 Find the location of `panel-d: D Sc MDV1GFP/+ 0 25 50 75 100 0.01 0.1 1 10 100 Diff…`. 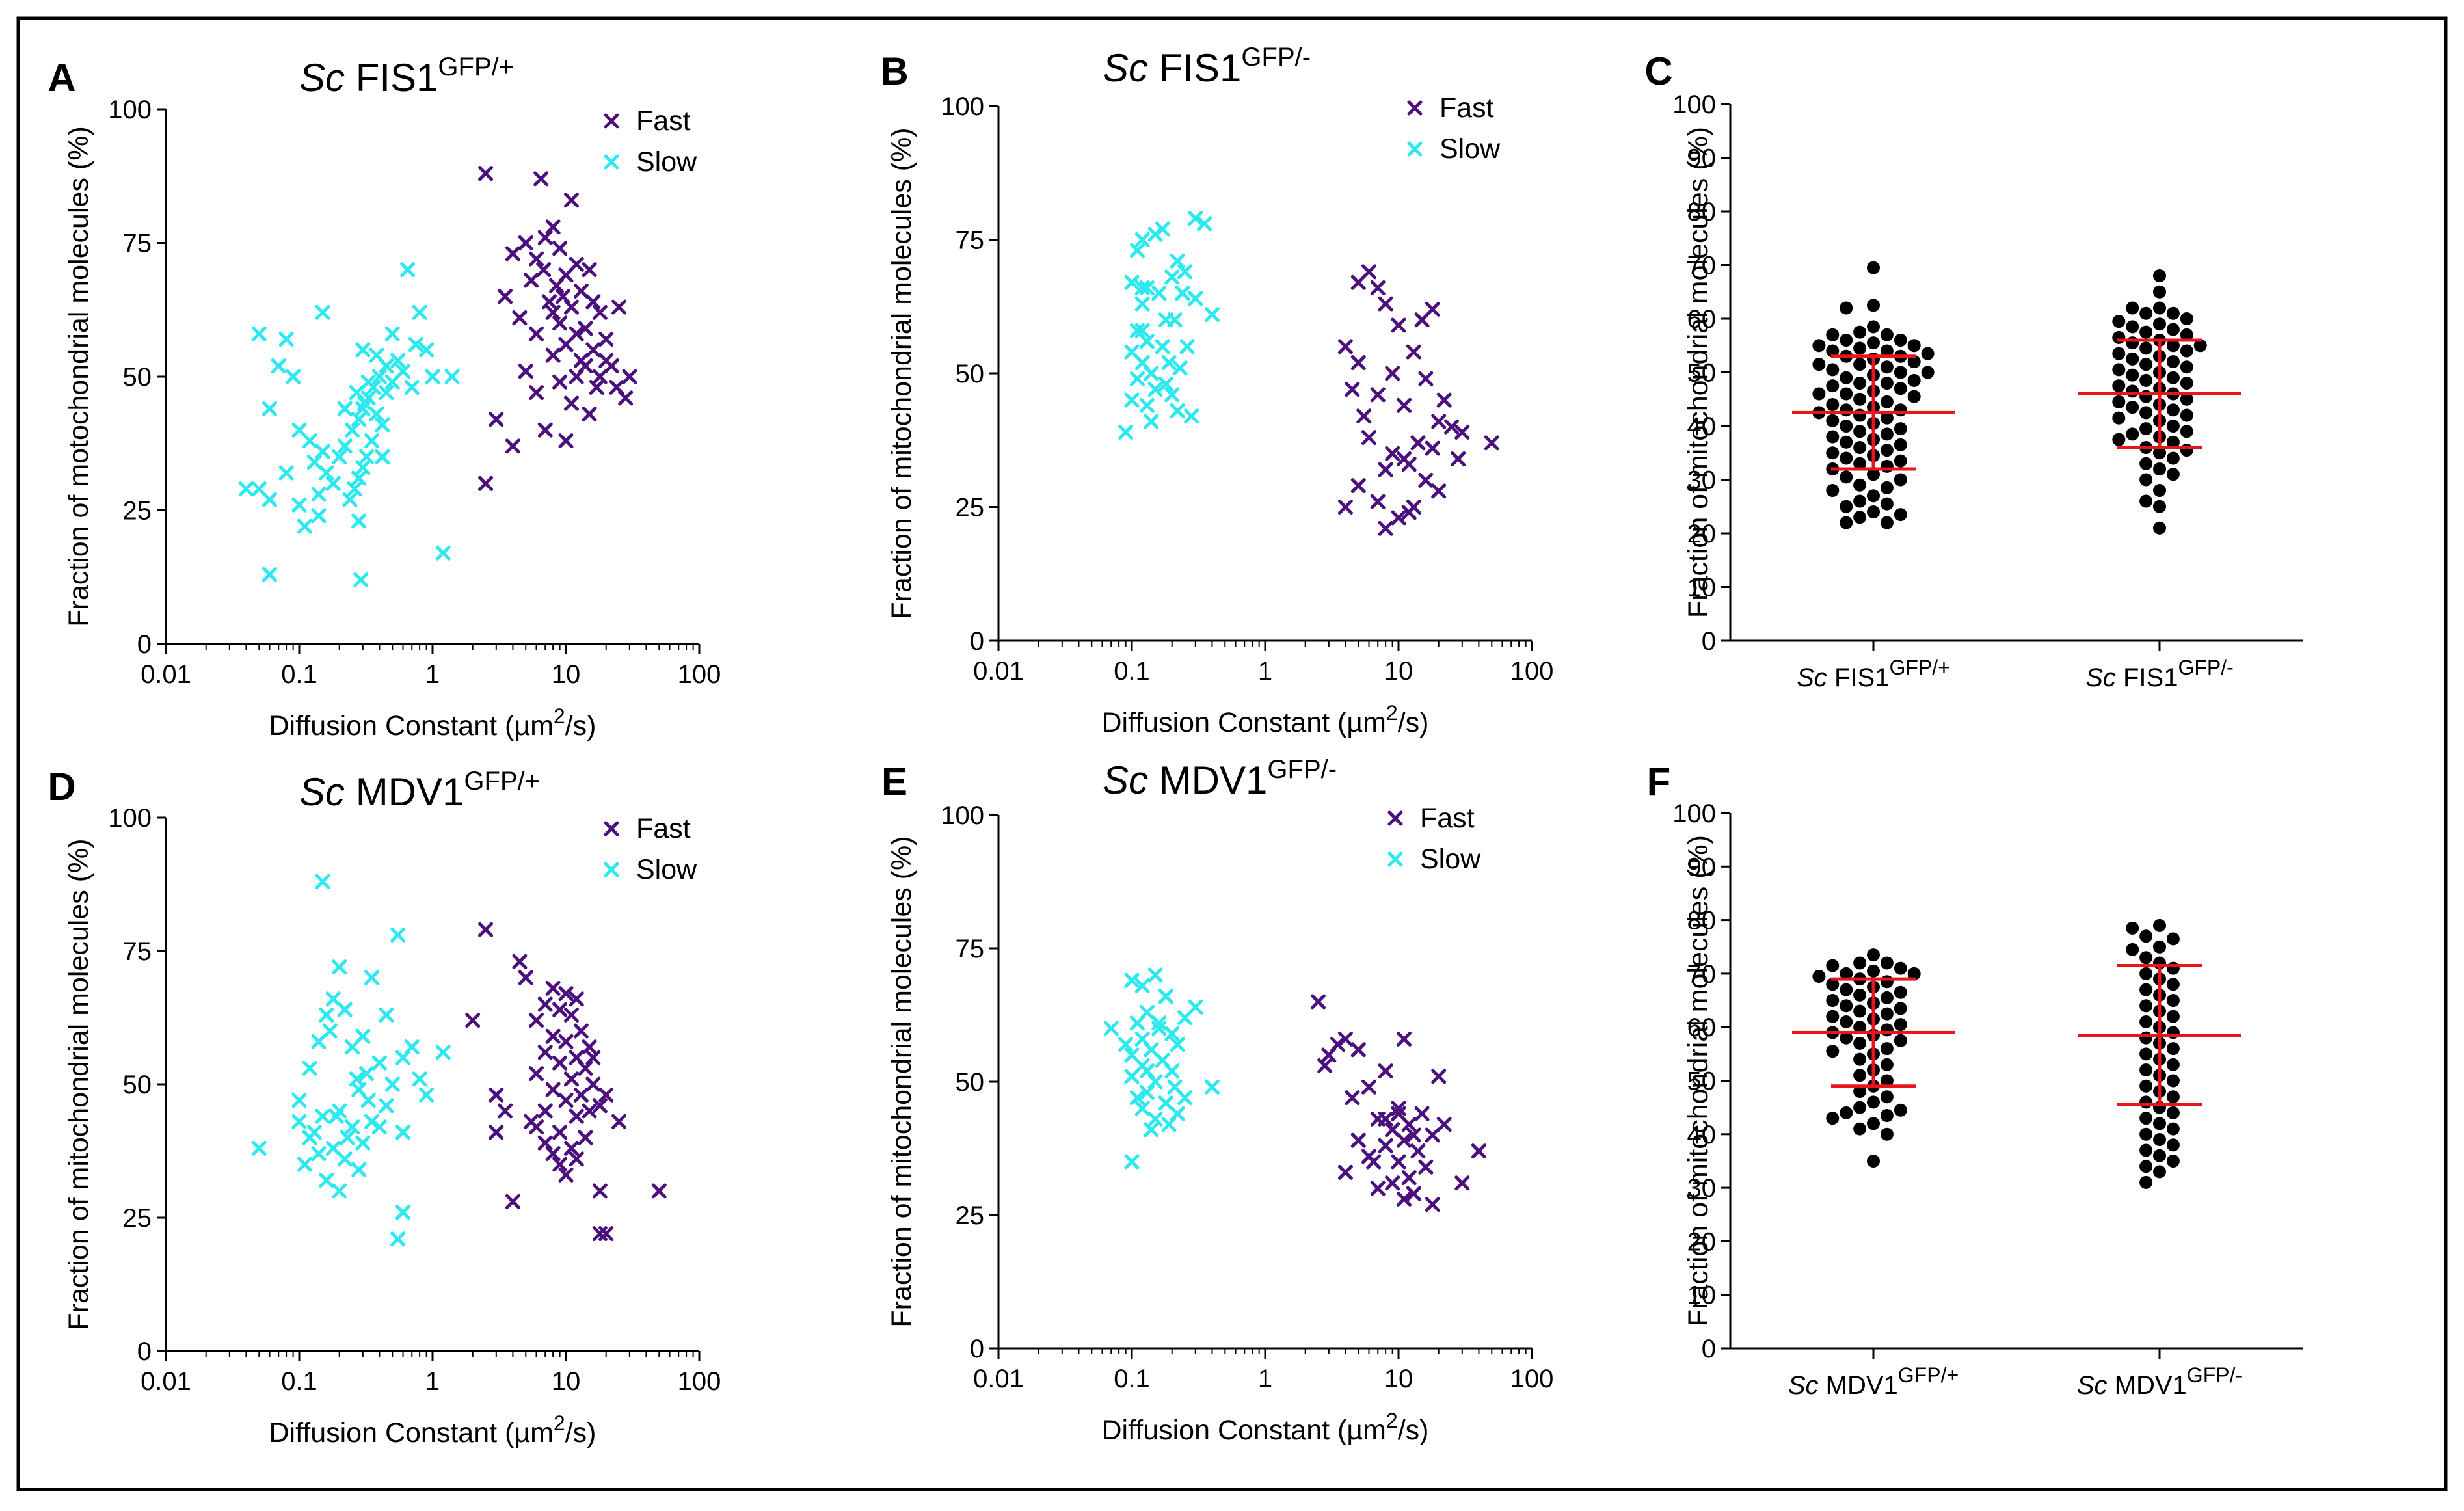

panel-d: D Sc MDV1GFP/+ 0 25 50 75 100 0.01 0.1 1 10 100 Diff… is located at coordinates (384, 1107).